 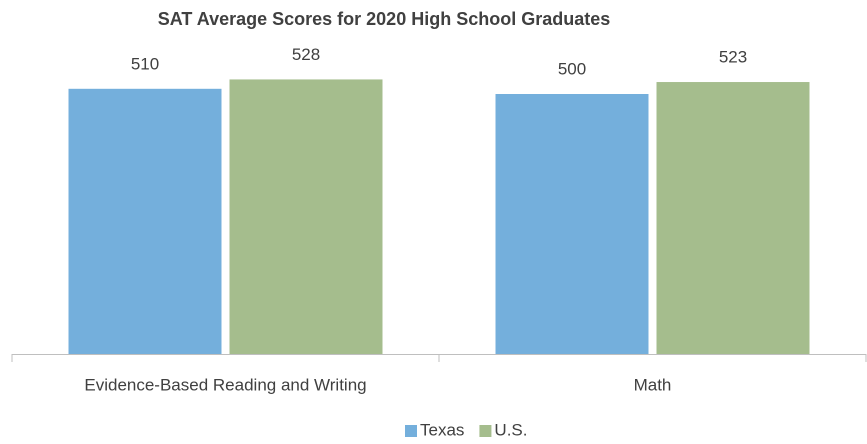 What do you see at coordinates (442, 429) in the screenshot?
I see `legend-label: Texas` at bounding box center [442, 429].